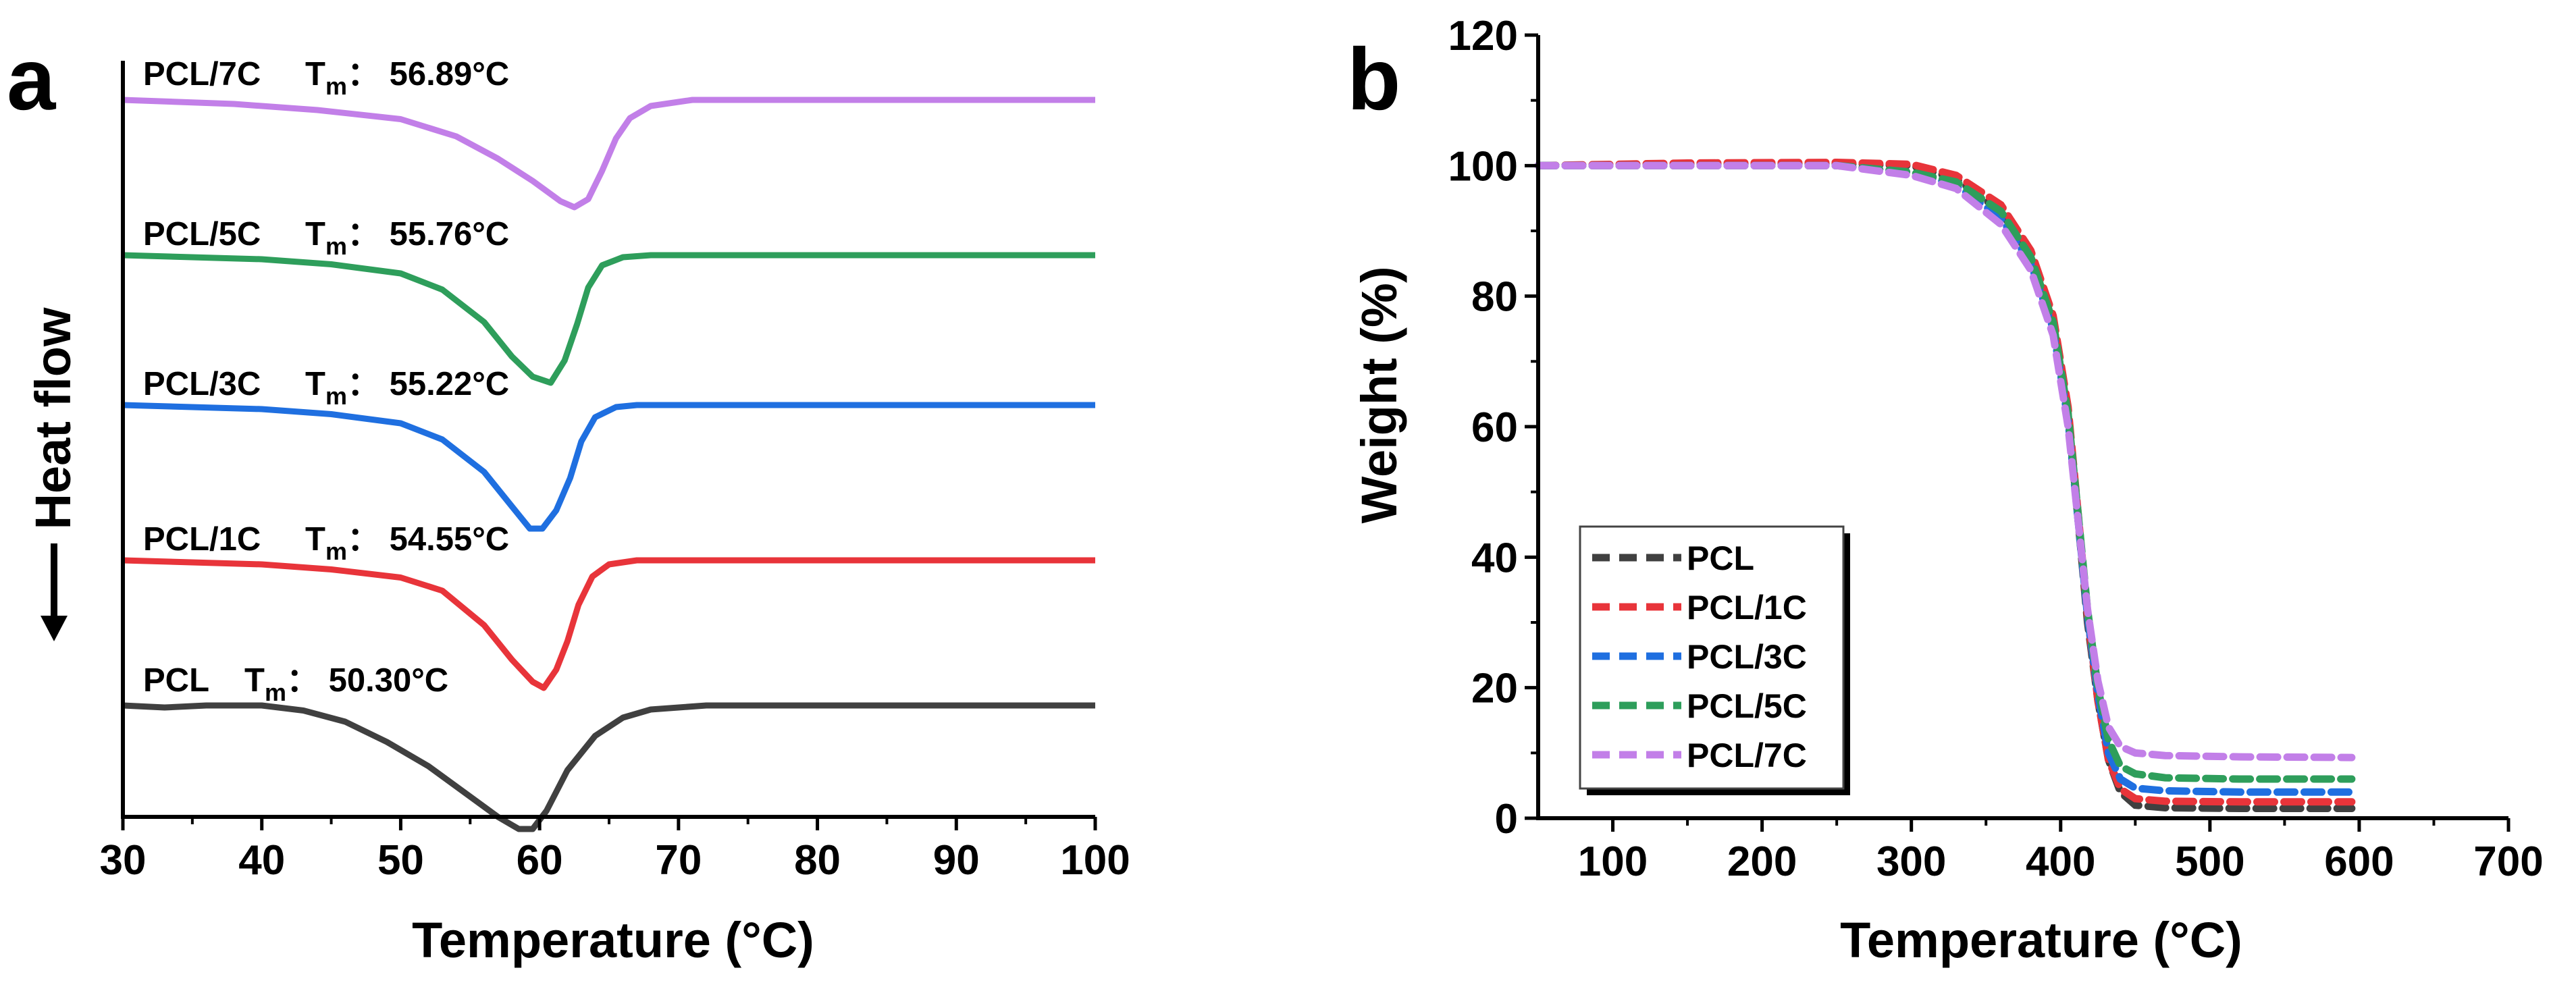 The height and width of the screenshot is (989, 2576). What do you see at coordinates (202, 539) in the screenshot?
I see `curve-label-pcl-1c: PCL/1C` at bounding box center [202, 539].